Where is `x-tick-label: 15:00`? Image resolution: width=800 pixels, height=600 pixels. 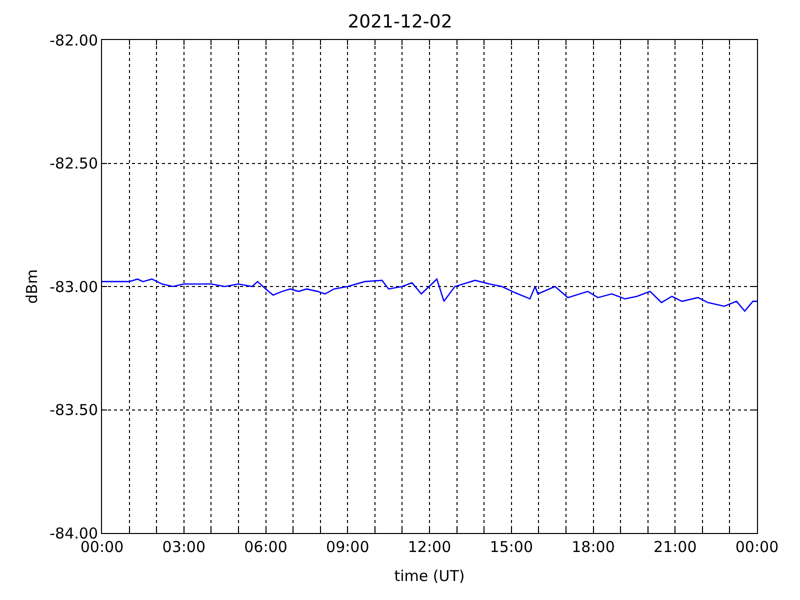
x-tick-label: 15:00 is located at coordinates (511, 547).